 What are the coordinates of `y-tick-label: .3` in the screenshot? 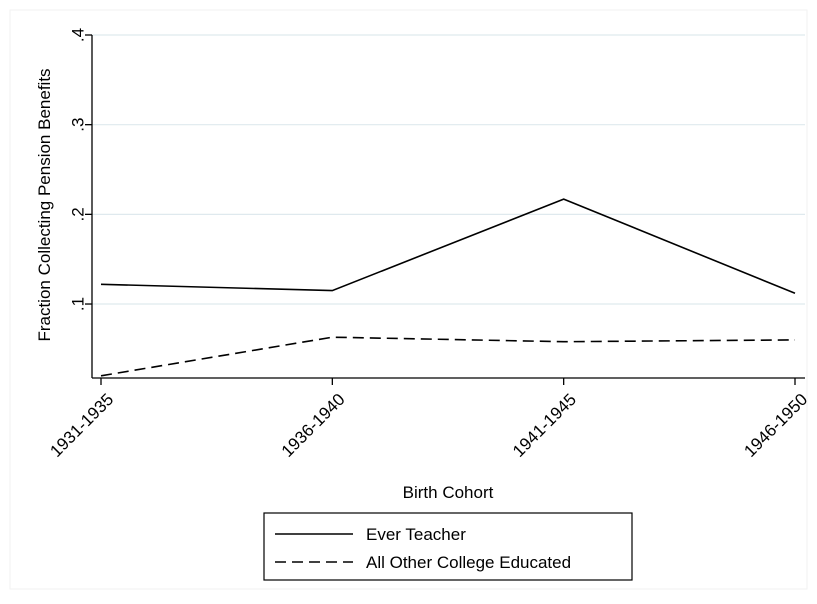 It's located at (78, 125).